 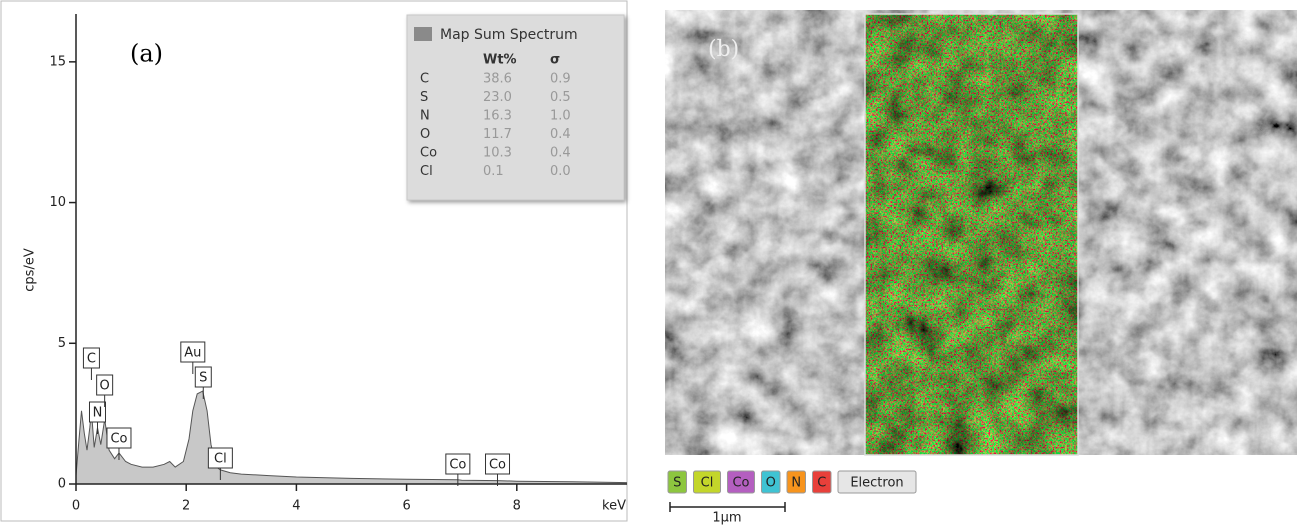 What do you see at coordinates (560, 171) in the screenshot?
I see `legend-value: 0.0` at bounding box center [560, 171].